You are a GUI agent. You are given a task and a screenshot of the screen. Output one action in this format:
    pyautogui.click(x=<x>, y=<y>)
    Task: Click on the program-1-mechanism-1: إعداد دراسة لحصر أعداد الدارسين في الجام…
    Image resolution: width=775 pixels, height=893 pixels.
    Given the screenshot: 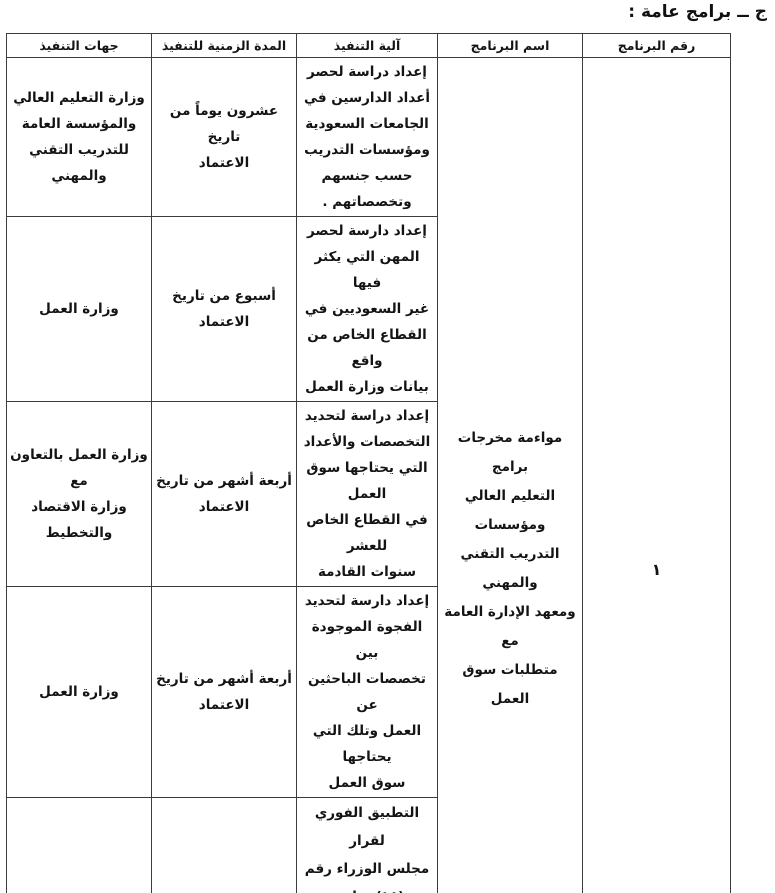 What is the action you would take?
    pyautogui.click(x=367, y=137)
    